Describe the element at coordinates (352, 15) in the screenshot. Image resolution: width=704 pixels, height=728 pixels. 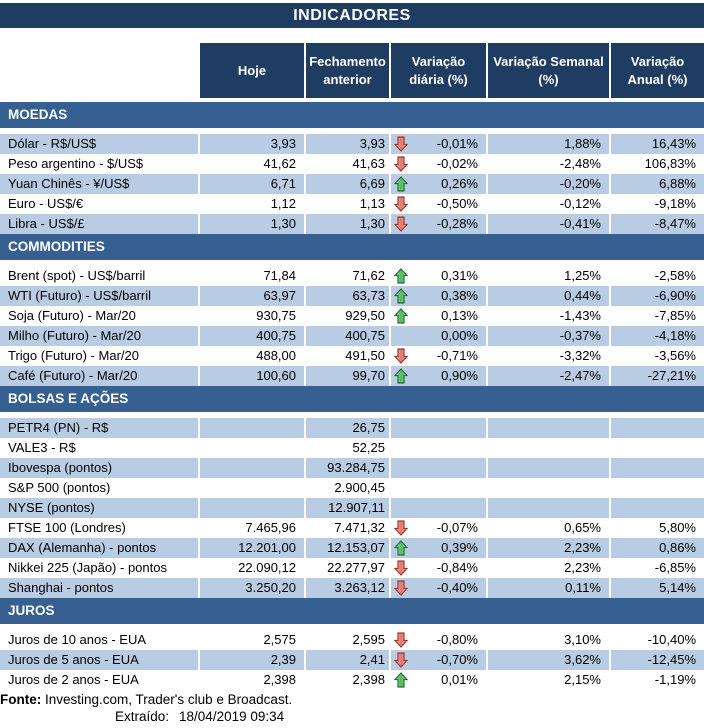
I see `page-title: INDICADORES` at that location.